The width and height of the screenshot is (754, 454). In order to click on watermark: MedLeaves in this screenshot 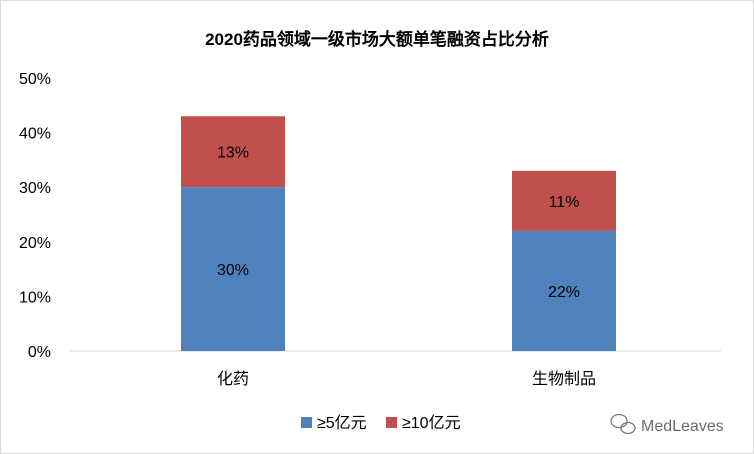, I will do `click(667, 424)`.